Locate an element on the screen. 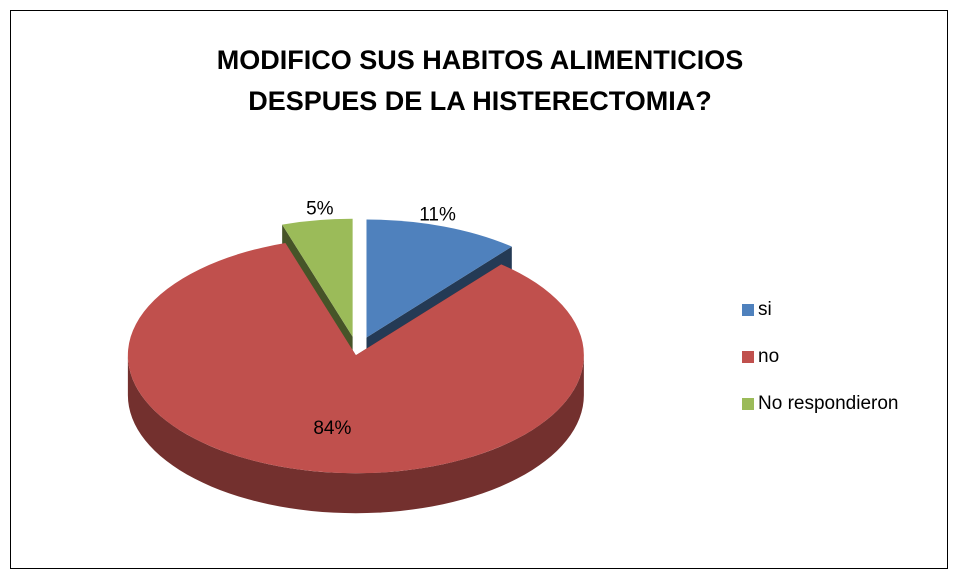  data-label: 11% is located at coordinates (437, 214).